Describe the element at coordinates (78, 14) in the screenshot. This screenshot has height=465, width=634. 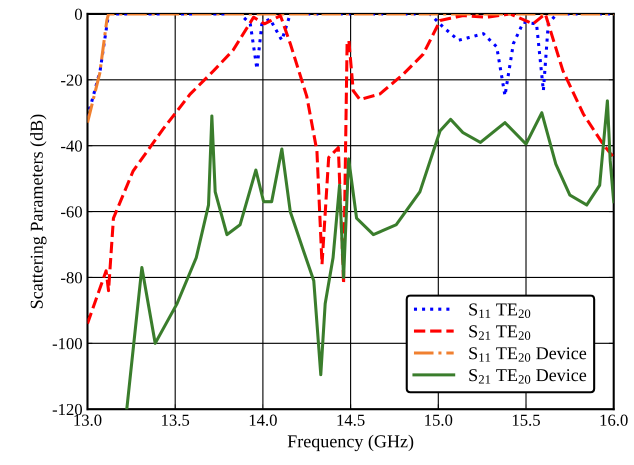
I see `y-tick-label: 0` at that location.